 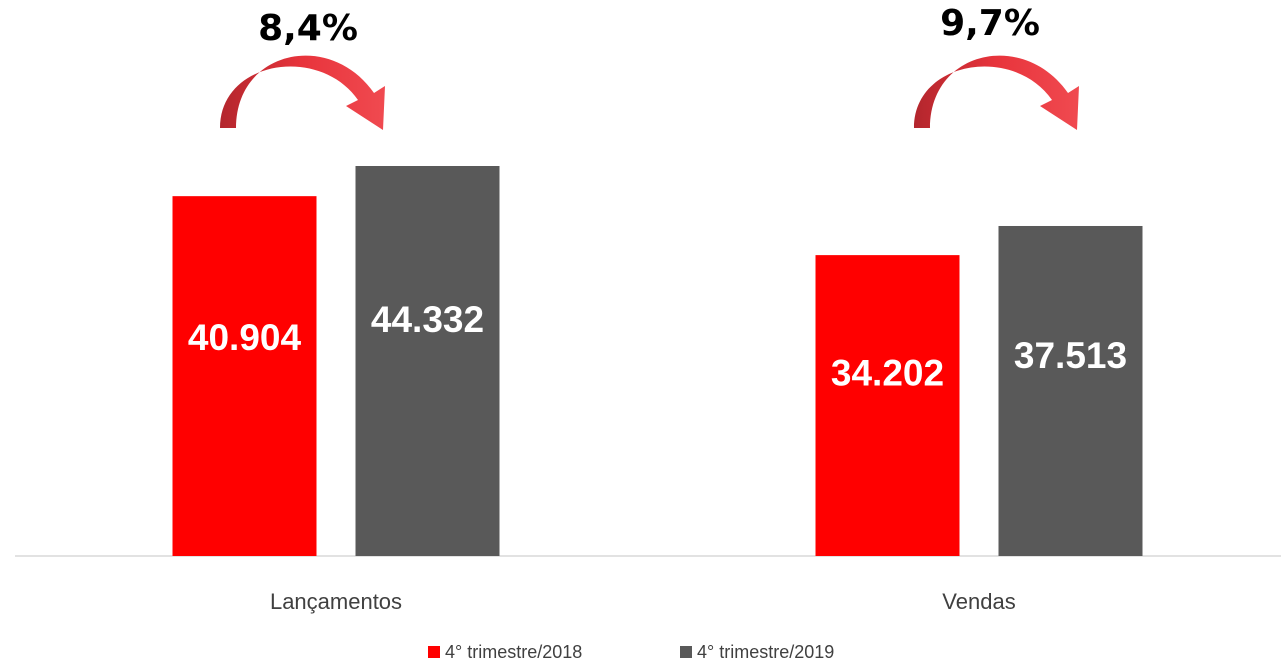 What do you see at coordinates (1070, 355) in the screenshot?
I see `data-label: 37.513` at bounding box center [1070, 355].